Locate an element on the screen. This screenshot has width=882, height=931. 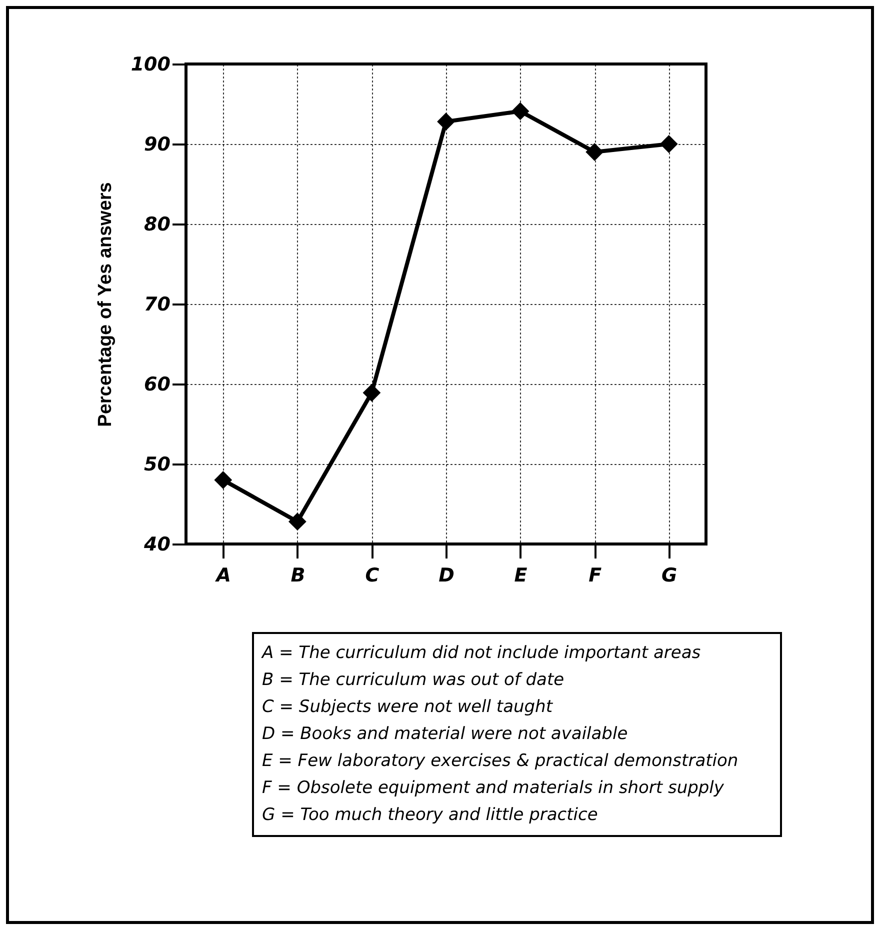
x-tick-label: F is located at coordinates (595, 575).